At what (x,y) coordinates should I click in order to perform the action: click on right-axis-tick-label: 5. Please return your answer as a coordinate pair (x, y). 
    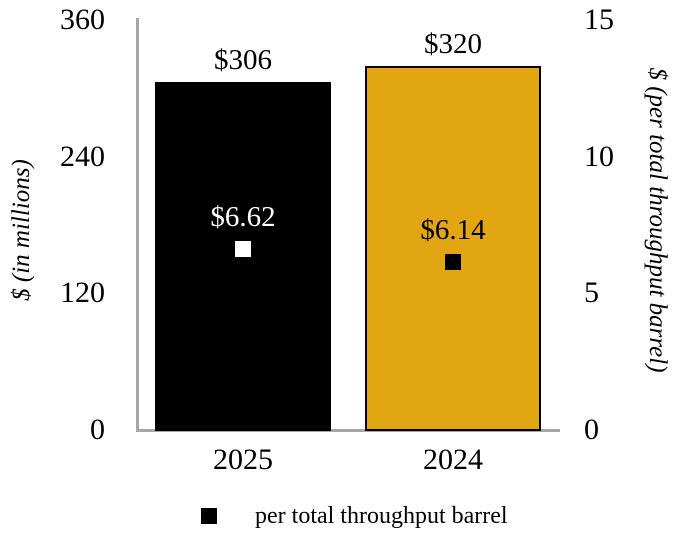
    Looking at the image, I should click on (591, 293).